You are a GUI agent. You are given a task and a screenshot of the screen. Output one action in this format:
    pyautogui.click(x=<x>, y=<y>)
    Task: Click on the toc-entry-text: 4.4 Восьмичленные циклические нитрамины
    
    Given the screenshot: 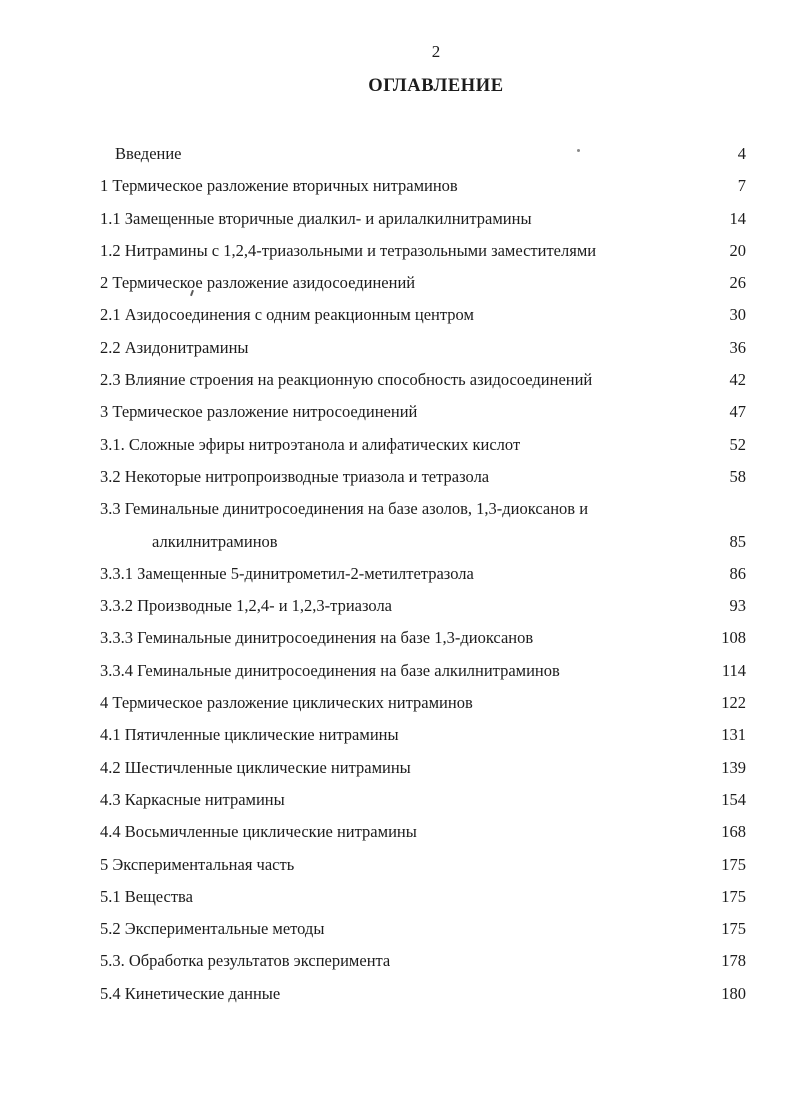 What is the action you would take?
    pyautogui.click(x=258, y=832)
    